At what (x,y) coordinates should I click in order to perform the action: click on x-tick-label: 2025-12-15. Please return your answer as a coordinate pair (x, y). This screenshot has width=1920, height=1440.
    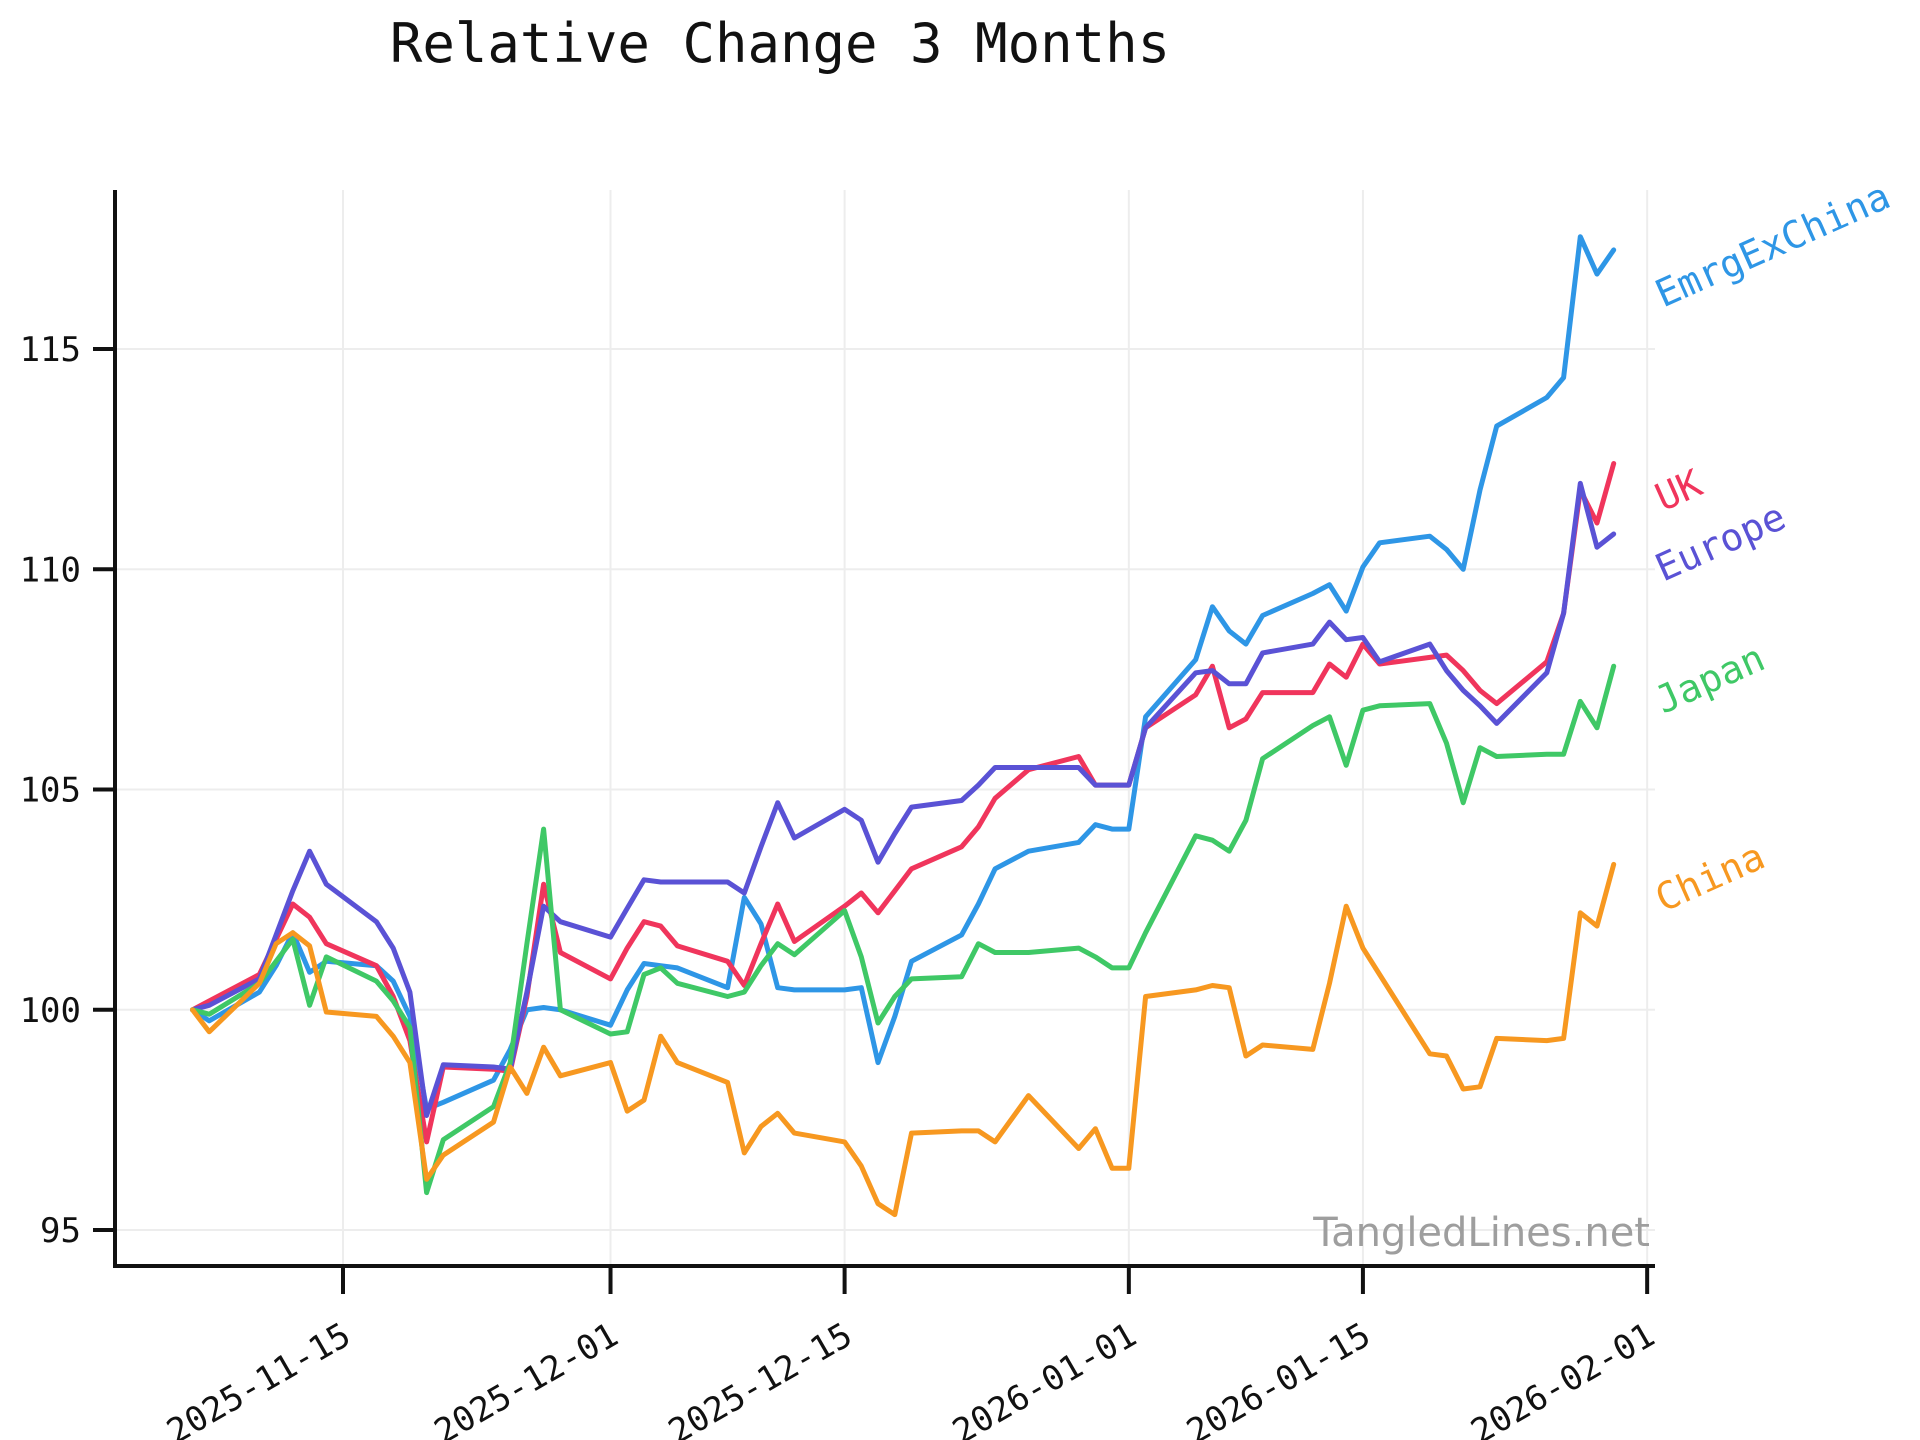
    Looking at the image, I should click on (760, 1377).